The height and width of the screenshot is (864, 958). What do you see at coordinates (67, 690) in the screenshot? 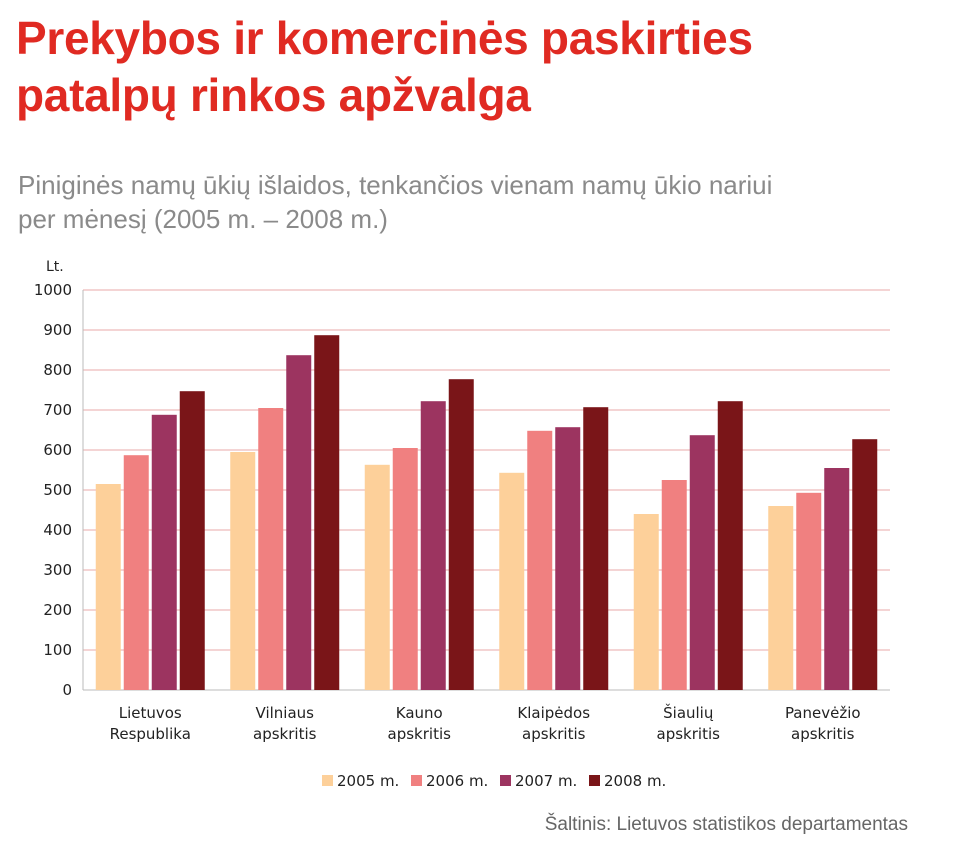
I see `y-tick-label: 0` at bounding box center [67, 690].